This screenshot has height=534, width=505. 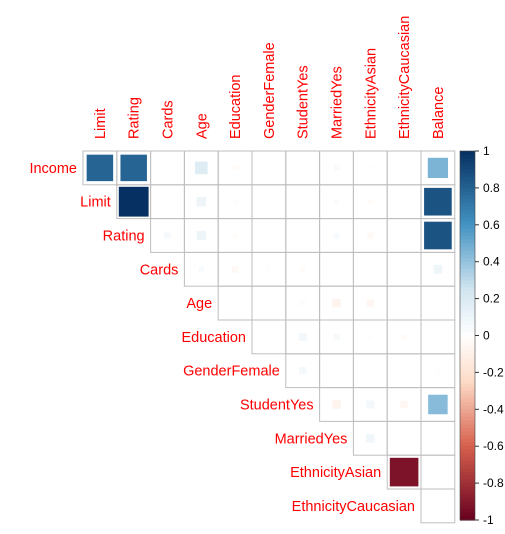 I want to click on colorbar-tick-label: 0.6, so click(x=491, y=225).